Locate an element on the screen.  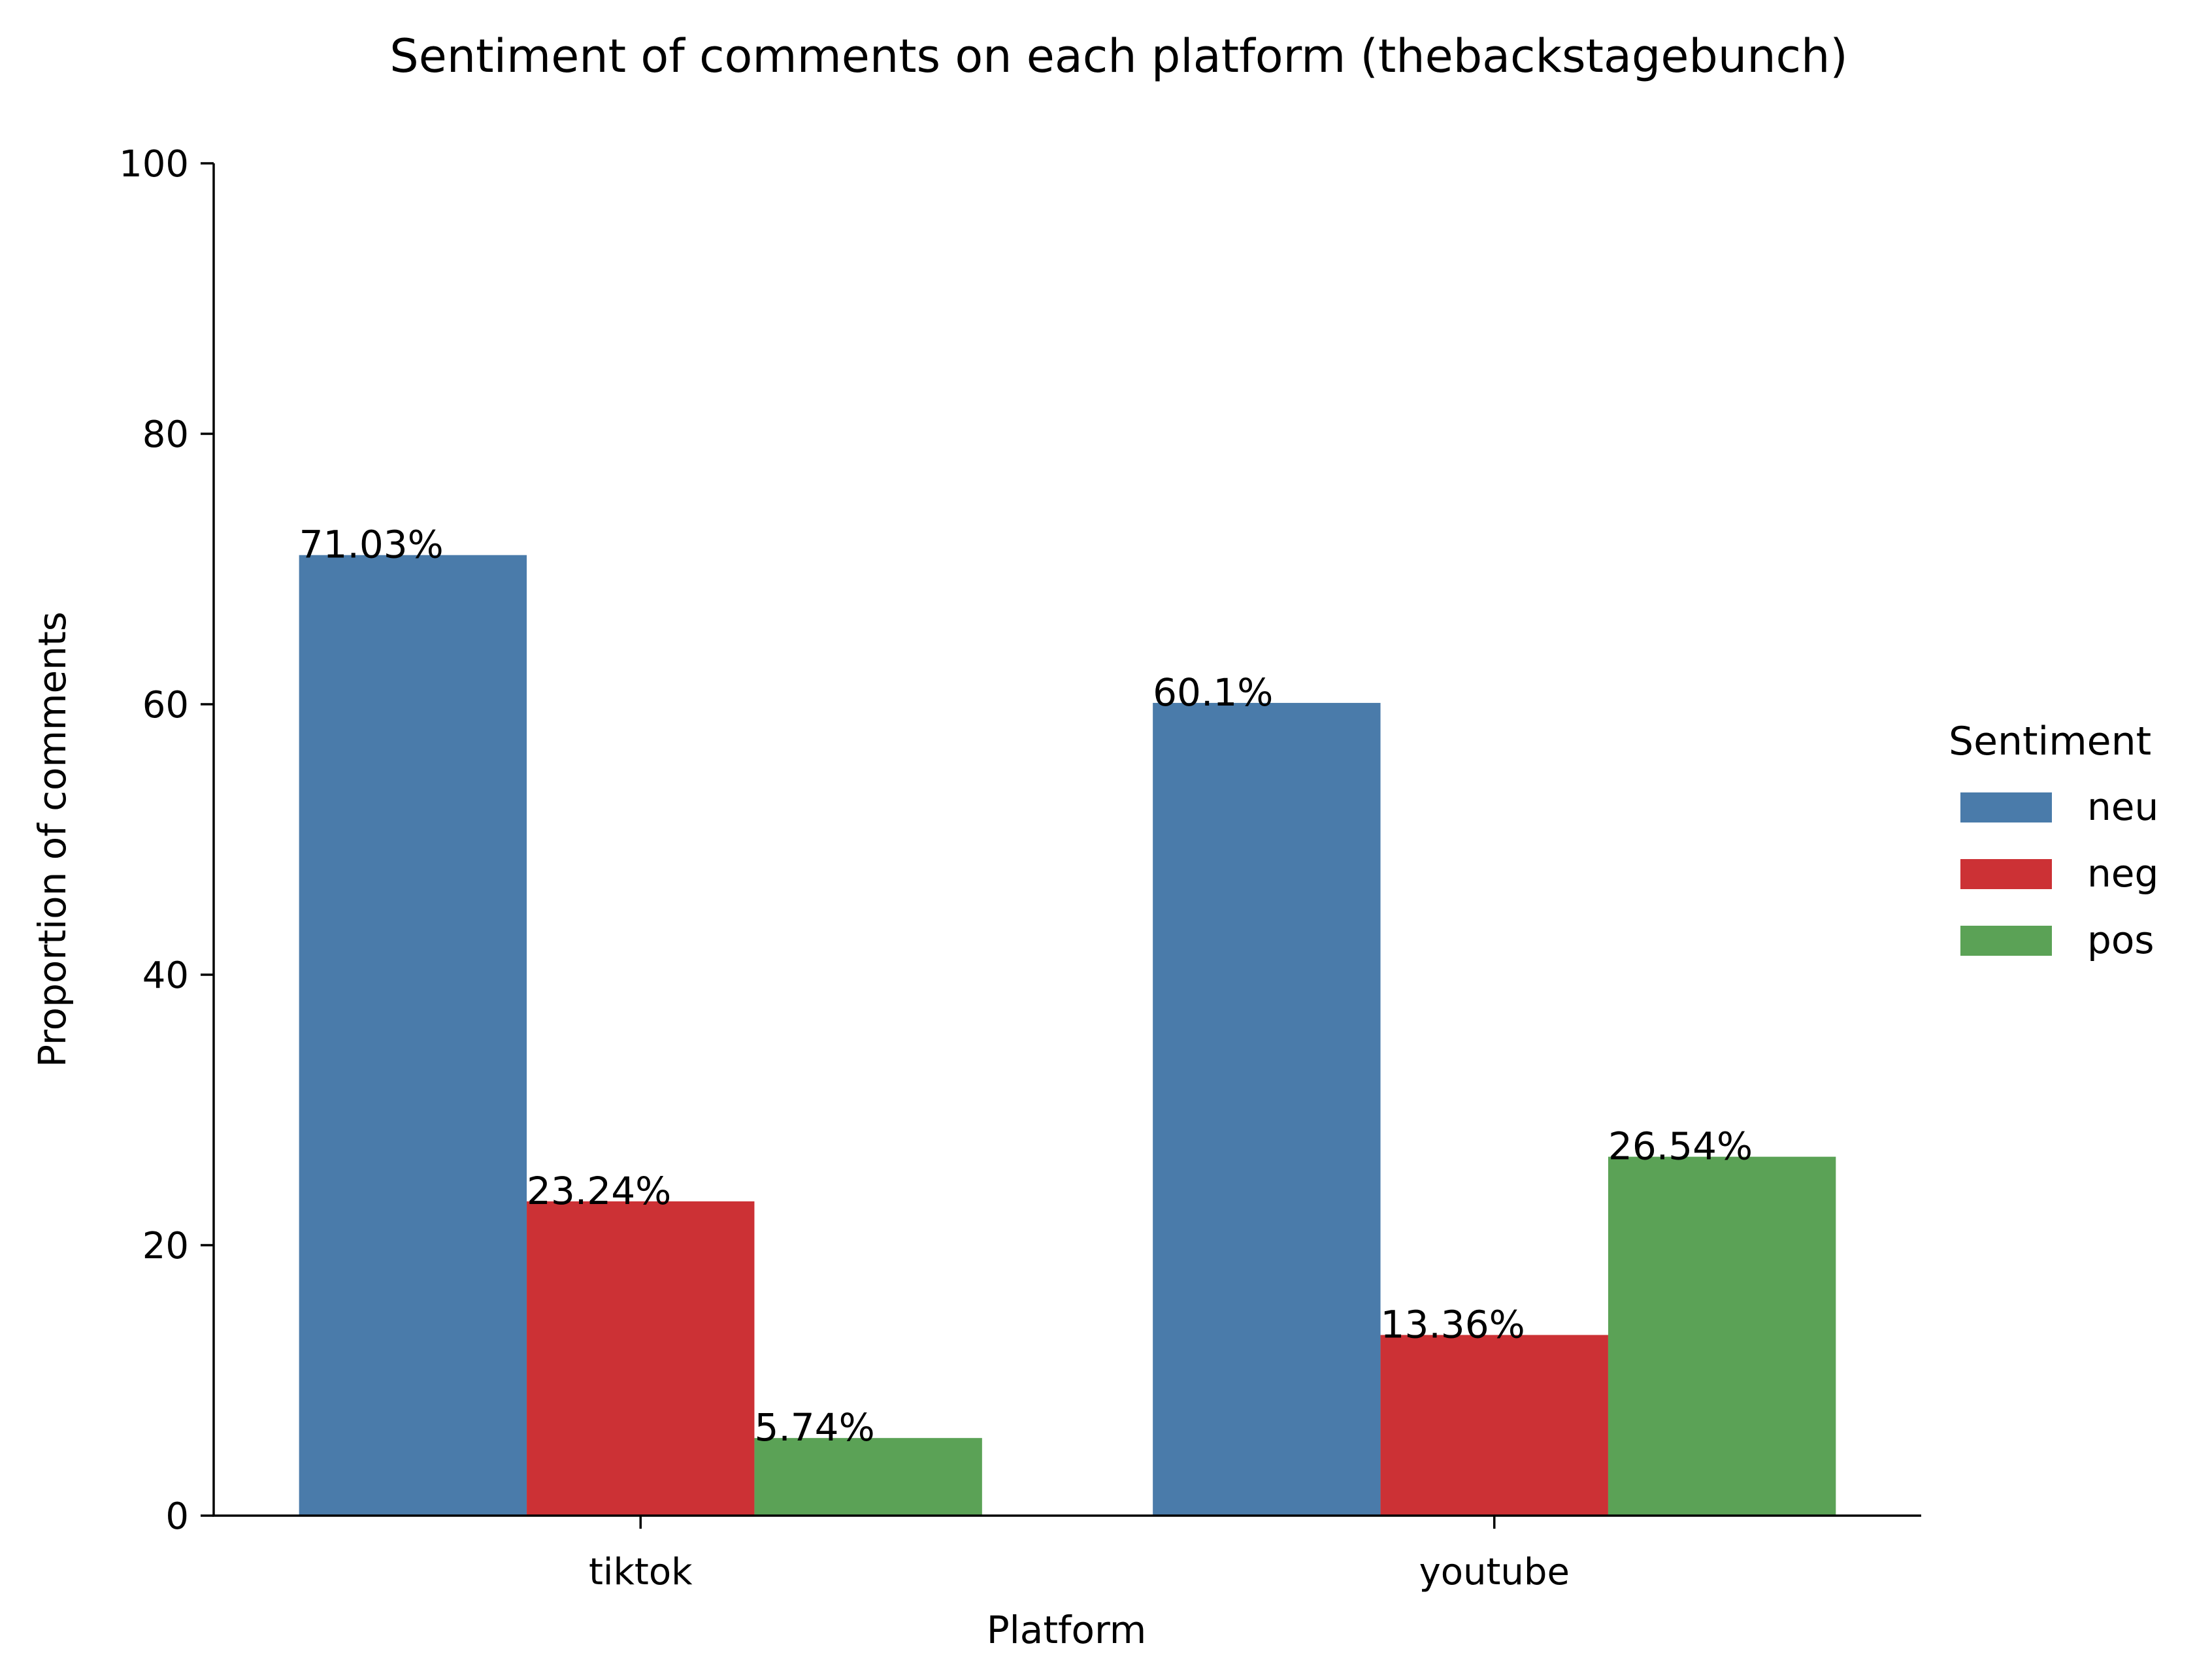
legend-title: Sentiment is located at coordinates (2050, 741).